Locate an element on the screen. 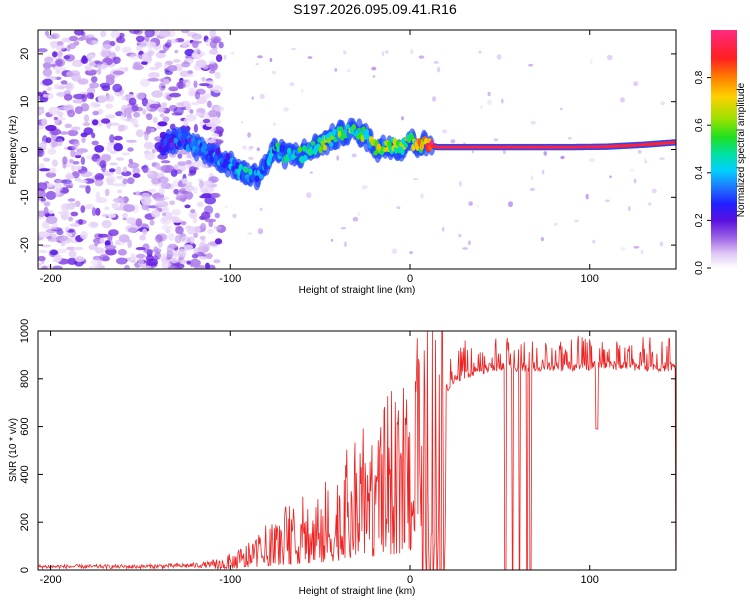 The height and width of the screenshot is (600, 750). snr-y-label: SNR (10 * v/v) is located at coordinates (13, 450).